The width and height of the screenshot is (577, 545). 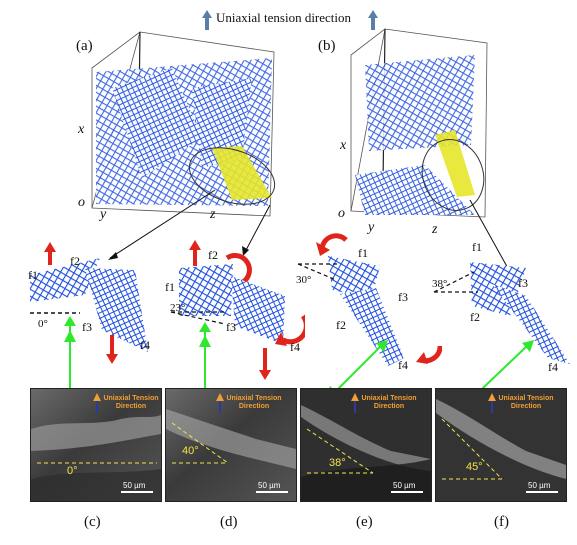 I want to click on axis-x-b: x, so click(x=343, y=145).